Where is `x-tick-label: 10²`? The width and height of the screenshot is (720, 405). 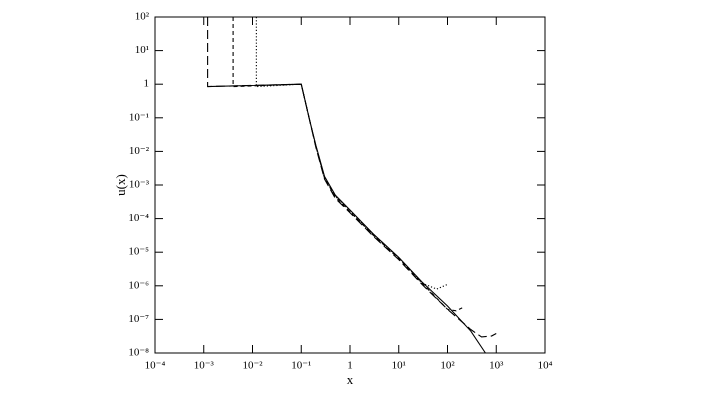
x-tick-label: 10² is located at coordinates (447, 366).